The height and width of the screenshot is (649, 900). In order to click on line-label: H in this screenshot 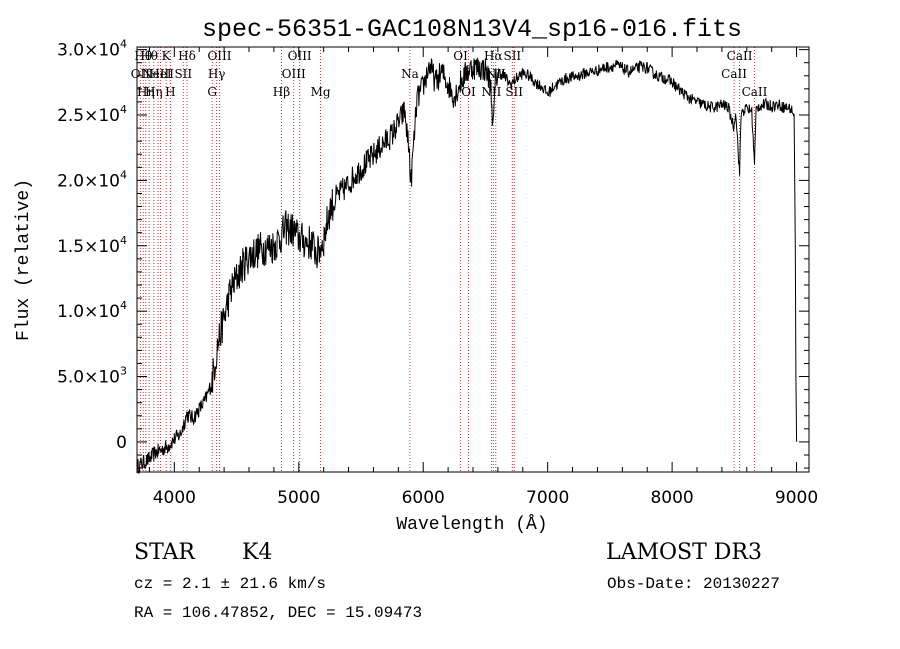, I will do `click(170, 92)`.